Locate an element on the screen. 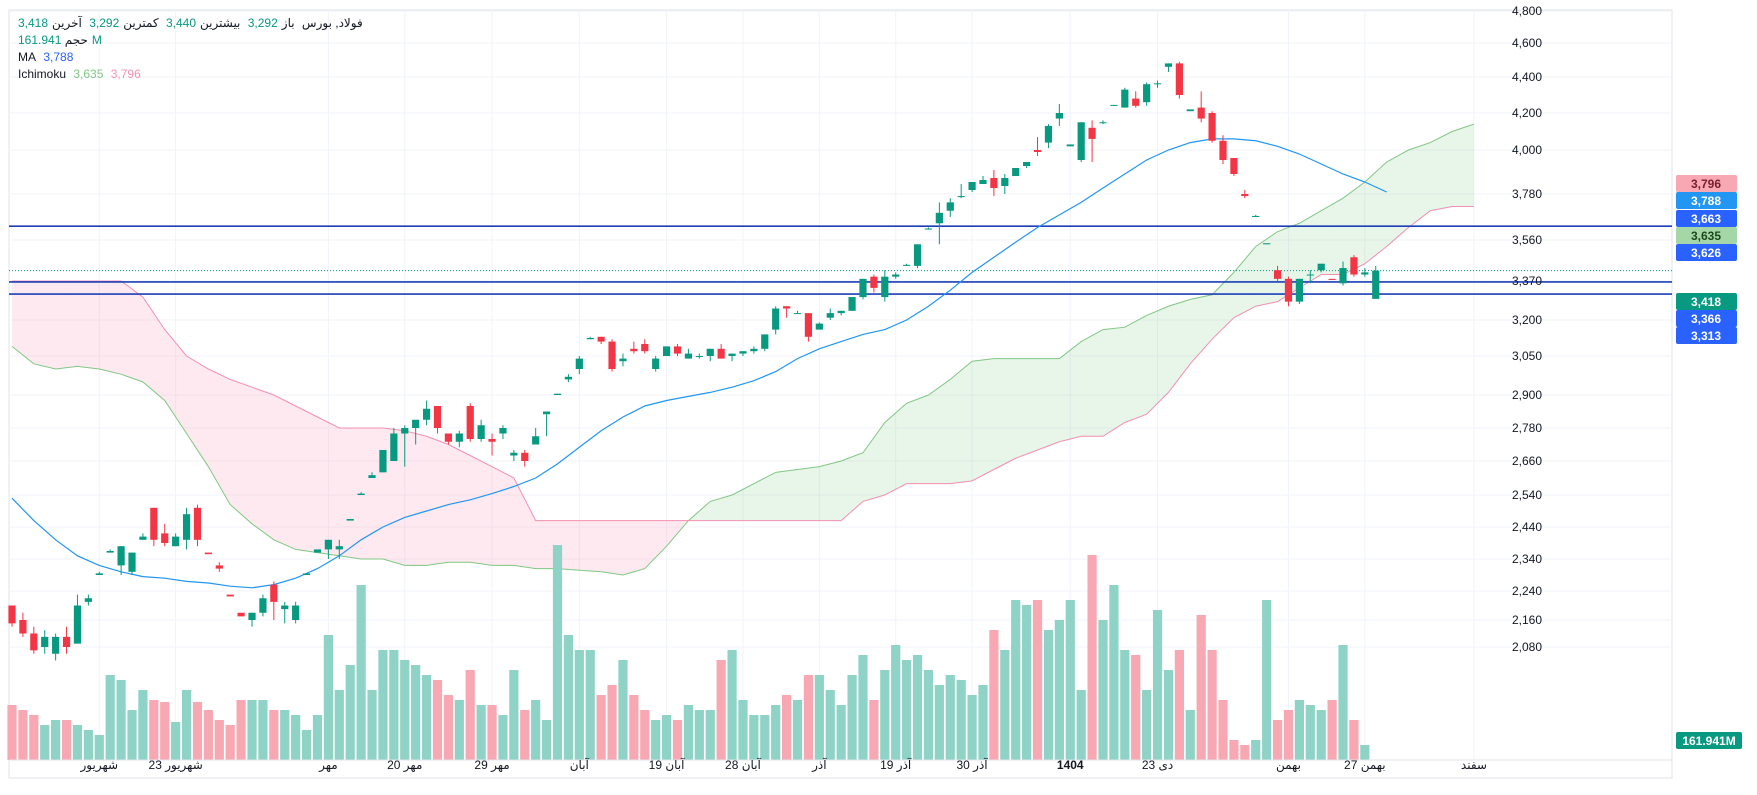  price-tick-label: 4,800 is located at coordinates (1527, 11).